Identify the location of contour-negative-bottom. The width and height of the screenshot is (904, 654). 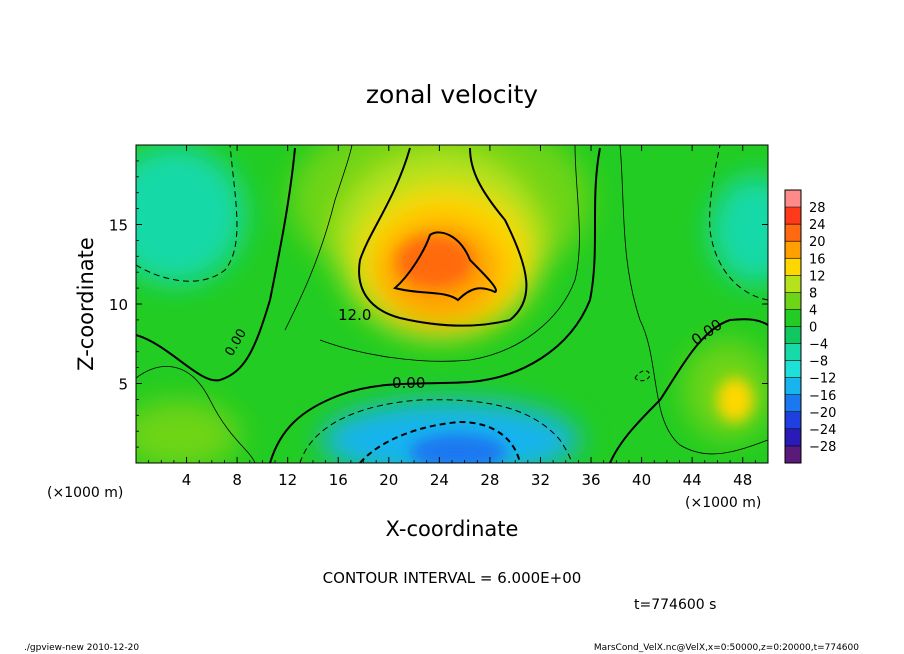
(436, 431).